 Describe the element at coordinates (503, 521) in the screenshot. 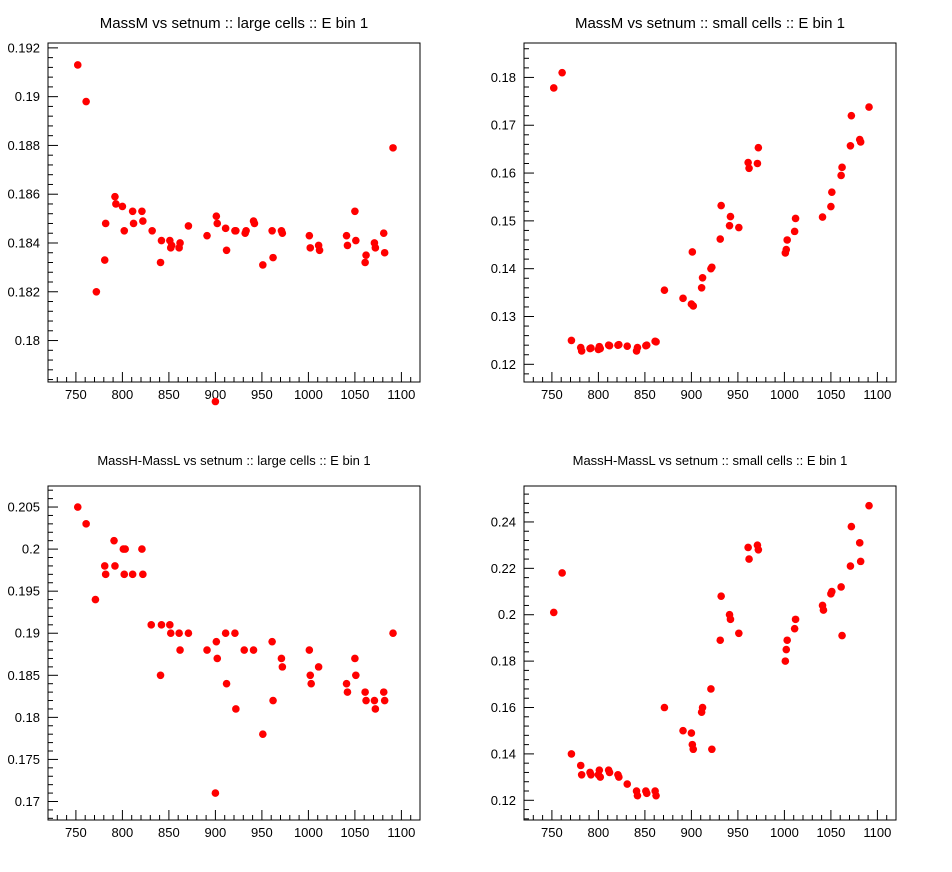

I see `y-tick-label: 0.24` at that location.